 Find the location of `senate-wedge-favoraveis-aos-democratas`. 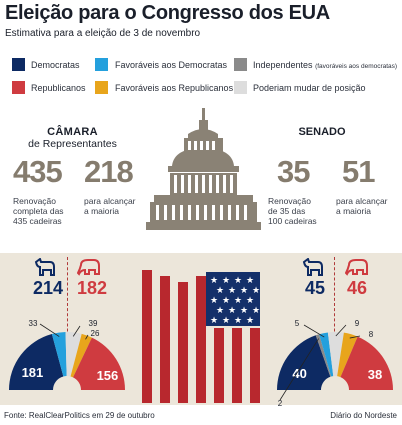

senate-wedge-favoraveis-aos-democratas is located at coordinates (326, 354).